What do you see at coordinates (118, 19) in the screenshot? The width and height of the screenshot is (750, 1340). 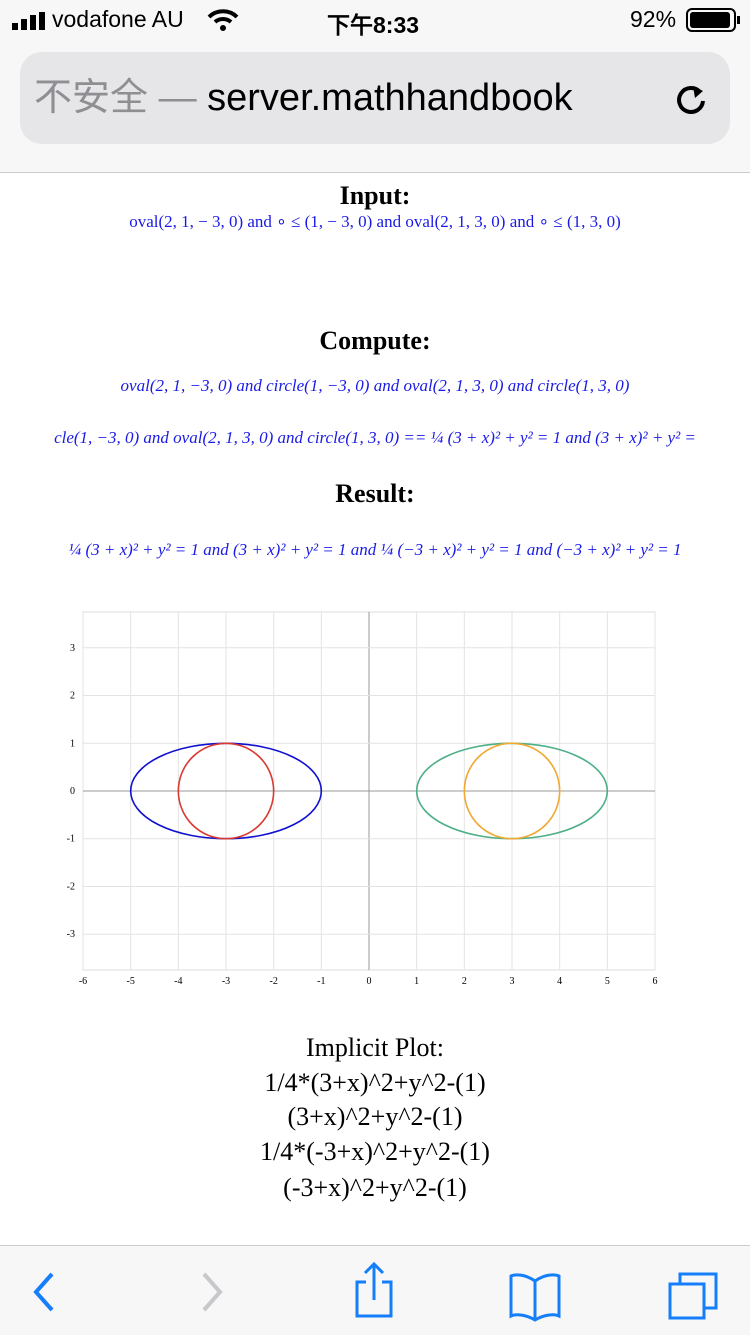 I see `carrier: vodafone AU` at bounding box center [118, 19].